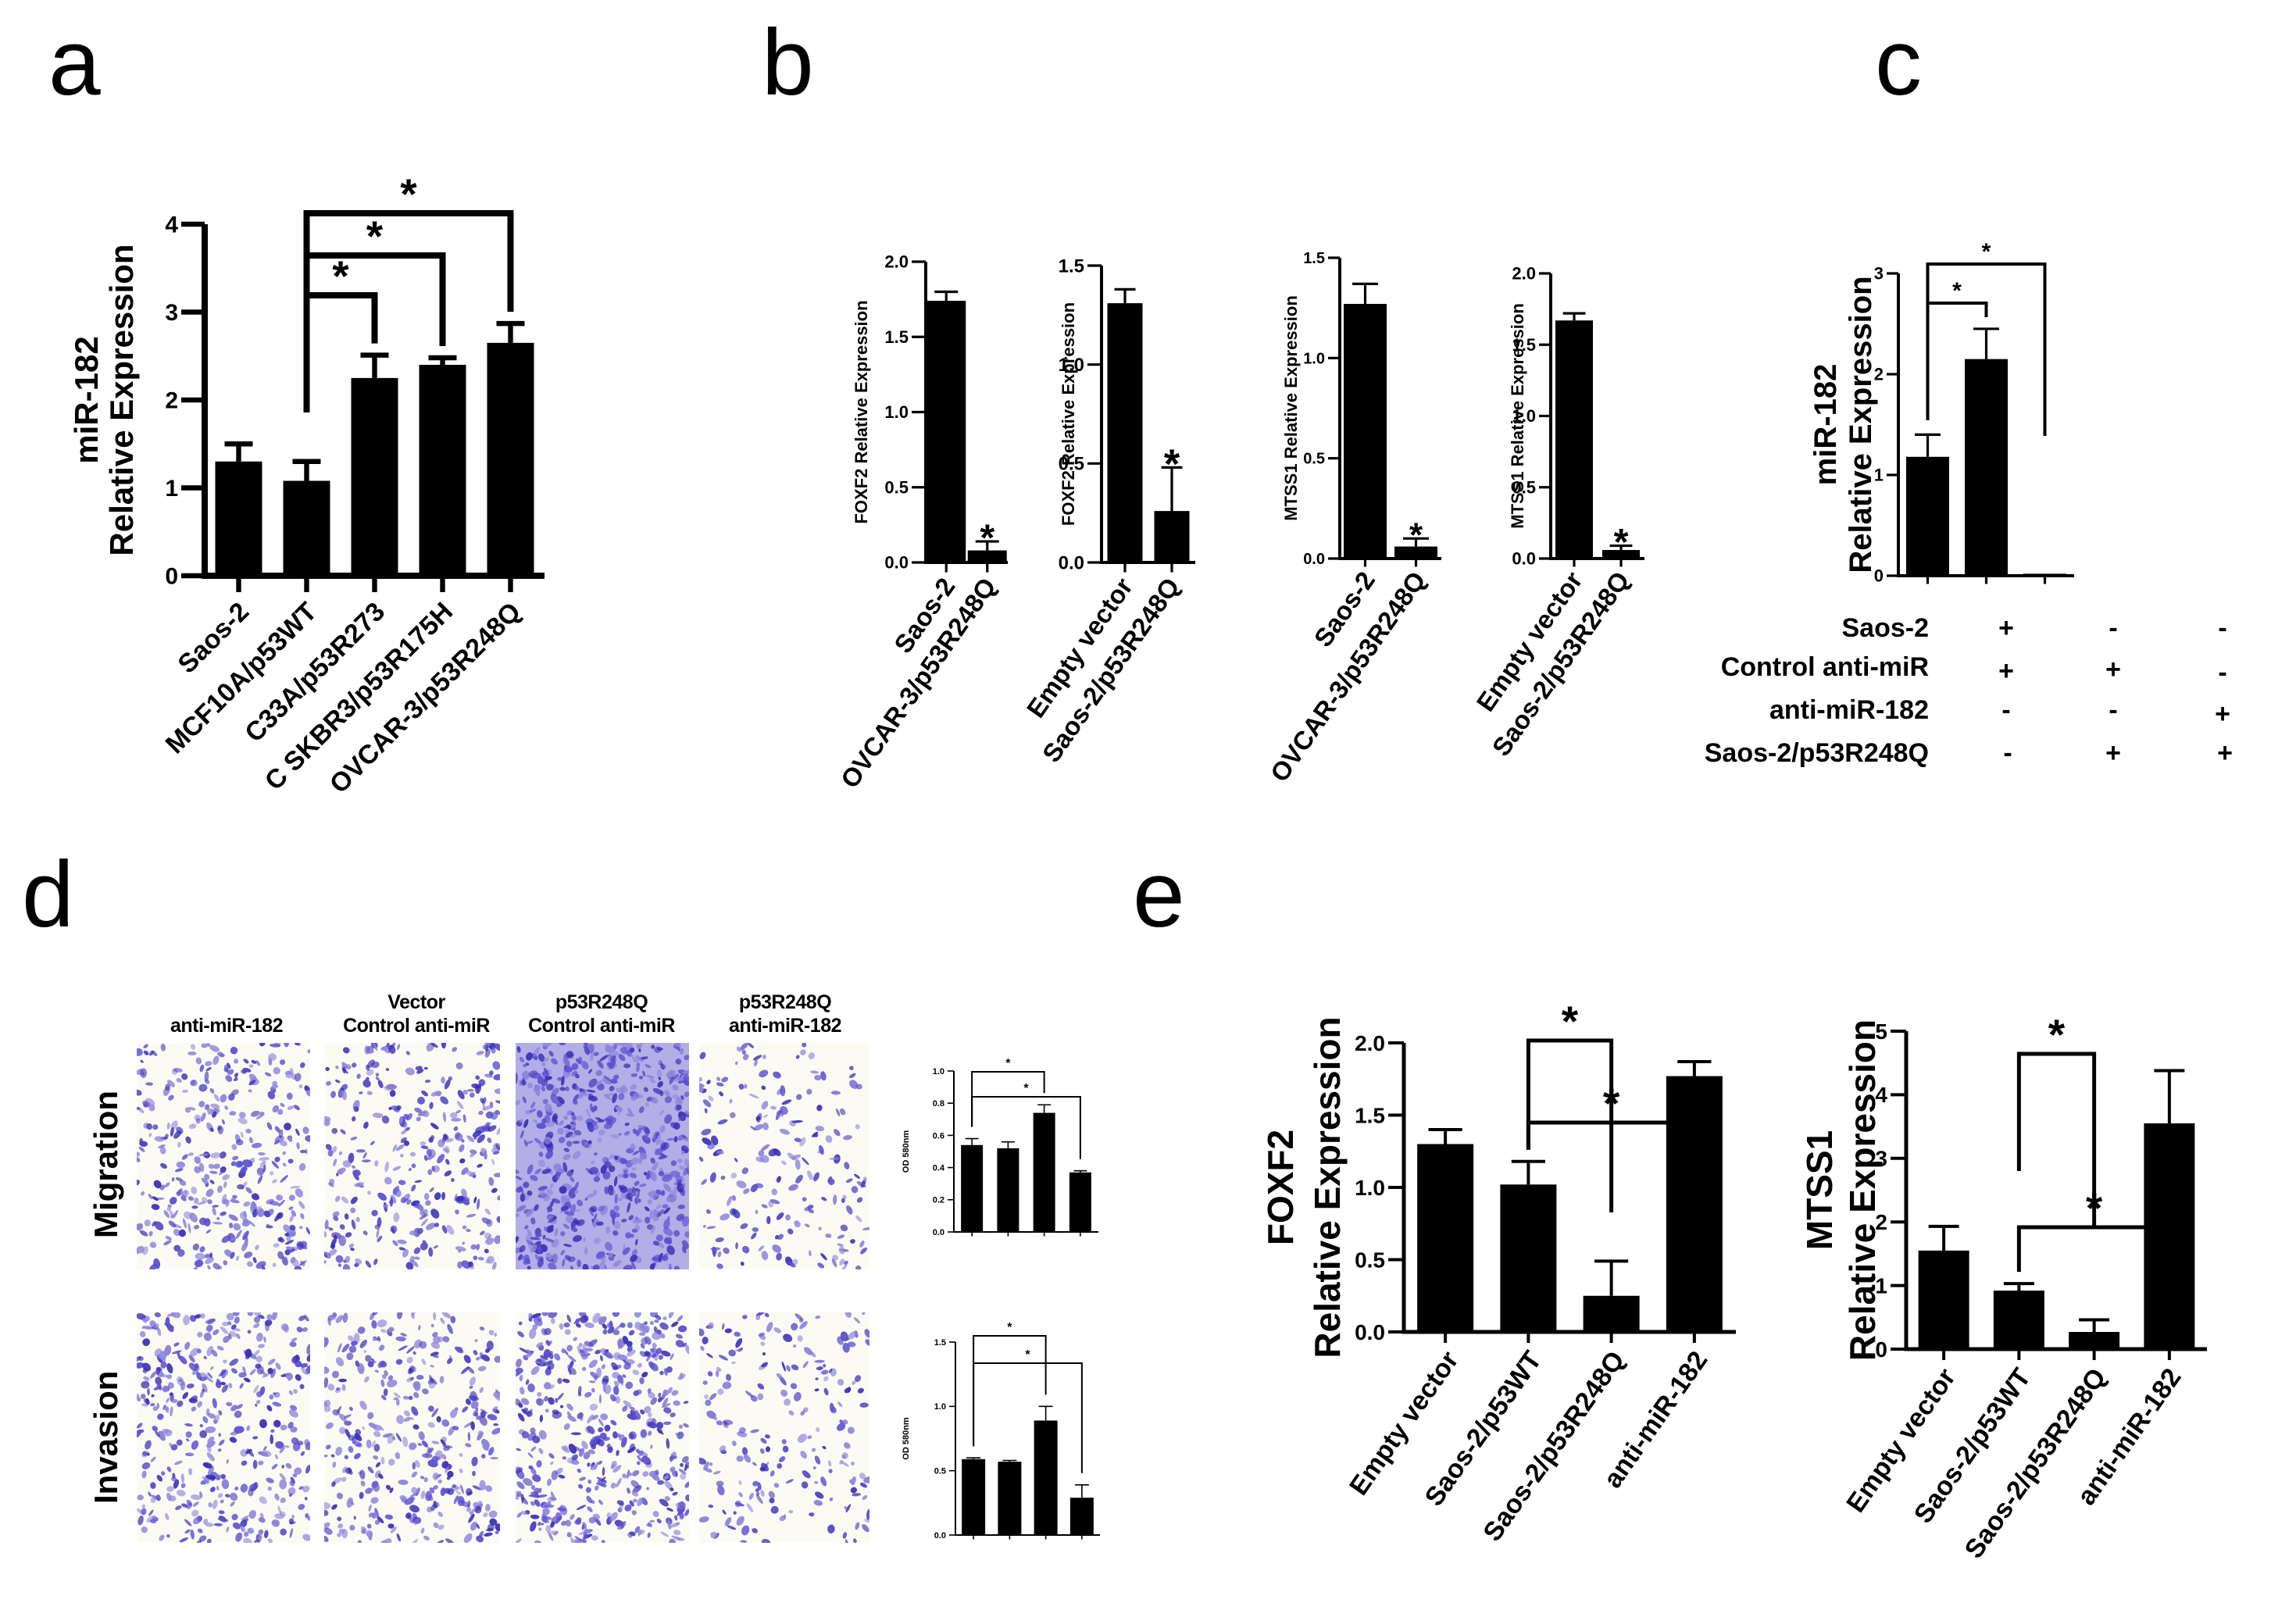 This screenshot has width=2296, height=1603. Describe the element at coordinates (1553, 1446) in the screenshot. I see `x-category-label: Saos-2/p53R248Q` at that location.